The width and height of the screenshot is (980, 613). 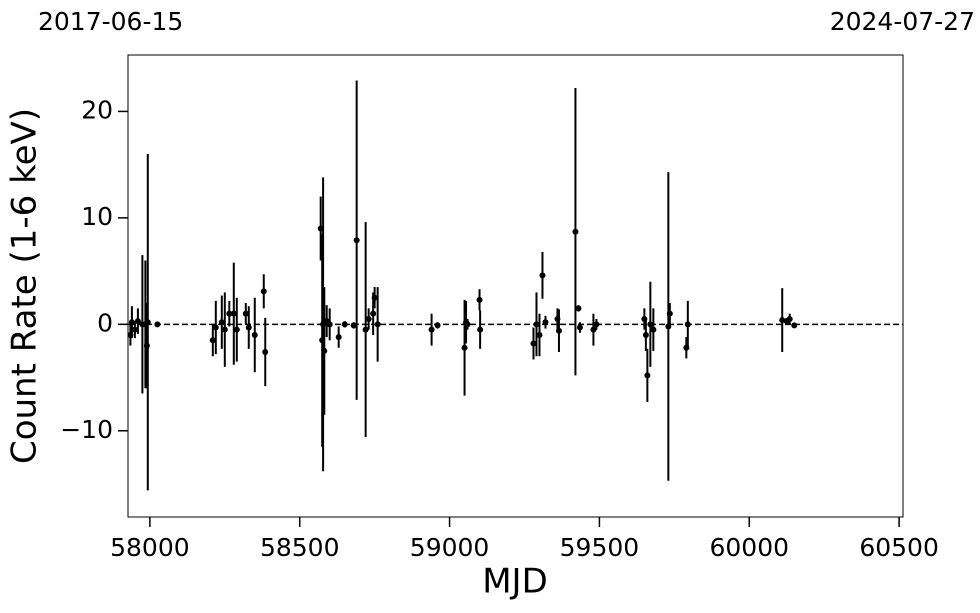 What do you see at coordinates (749, 547) in the screenshot?
I see `x-tick-label: 60000` at bounding box center [749, 547].